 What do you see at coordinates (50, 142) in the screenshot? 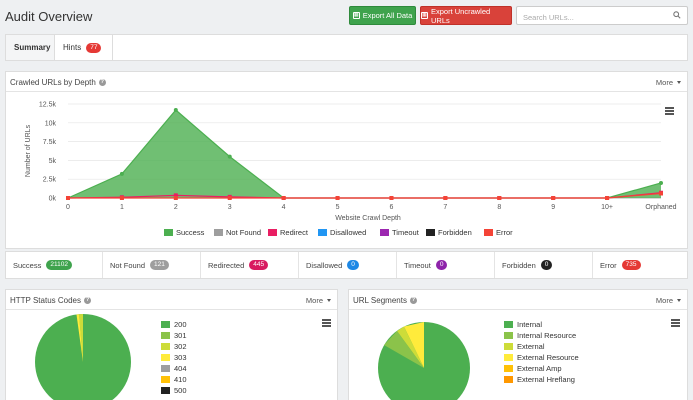
I see `y-tick-label: 7.5k` at bounding box center [50, 142].